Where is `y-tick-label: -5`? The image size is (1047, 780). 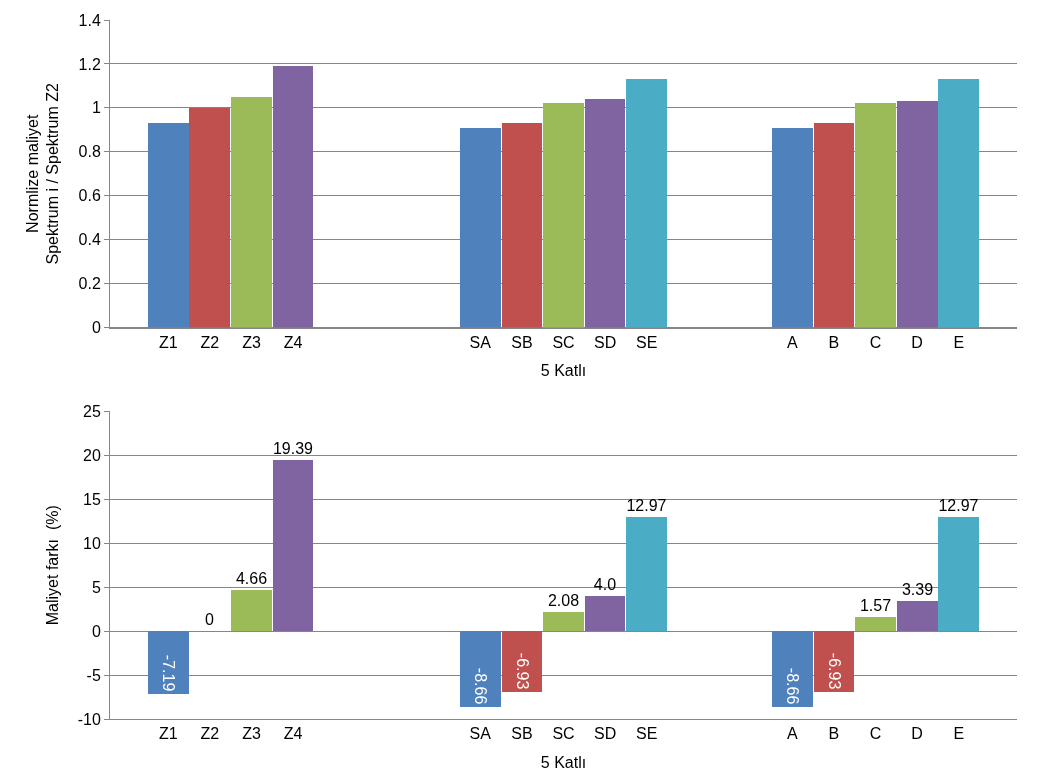
y-tick-label: -5 is located at coordinates (93, 675).